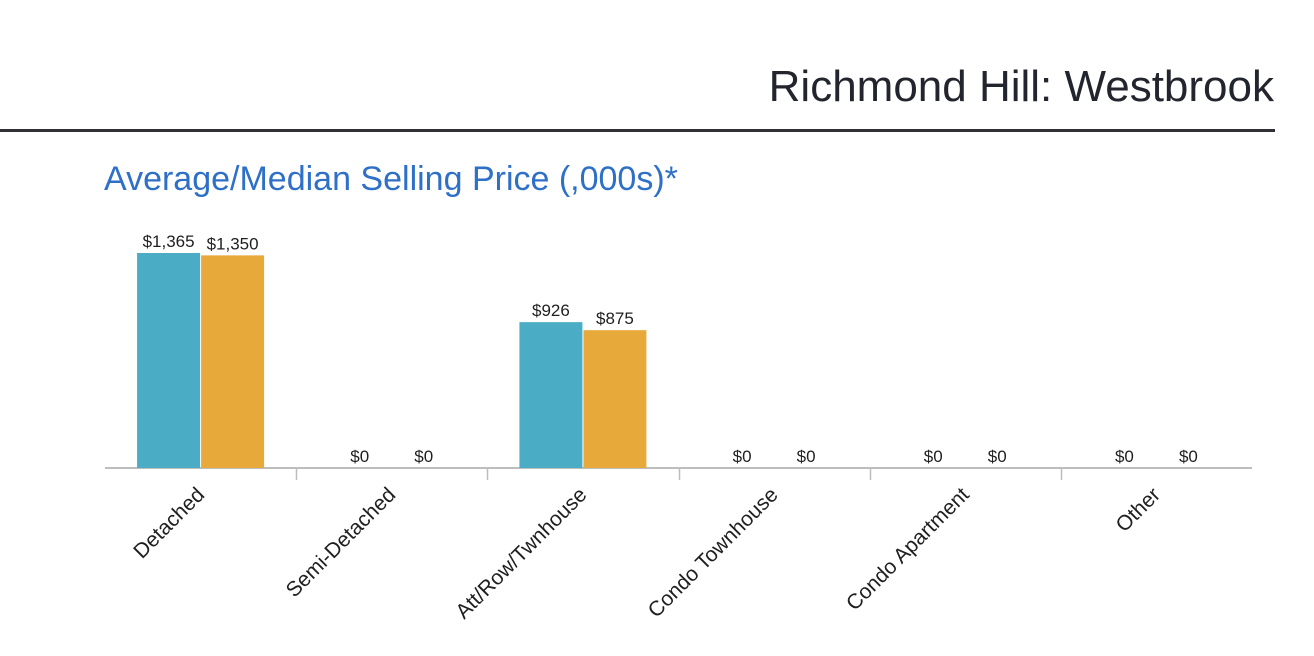 The image size is (1314, 656). I want to click on bar-att-row-twnhouse-median, so click(615, 399).